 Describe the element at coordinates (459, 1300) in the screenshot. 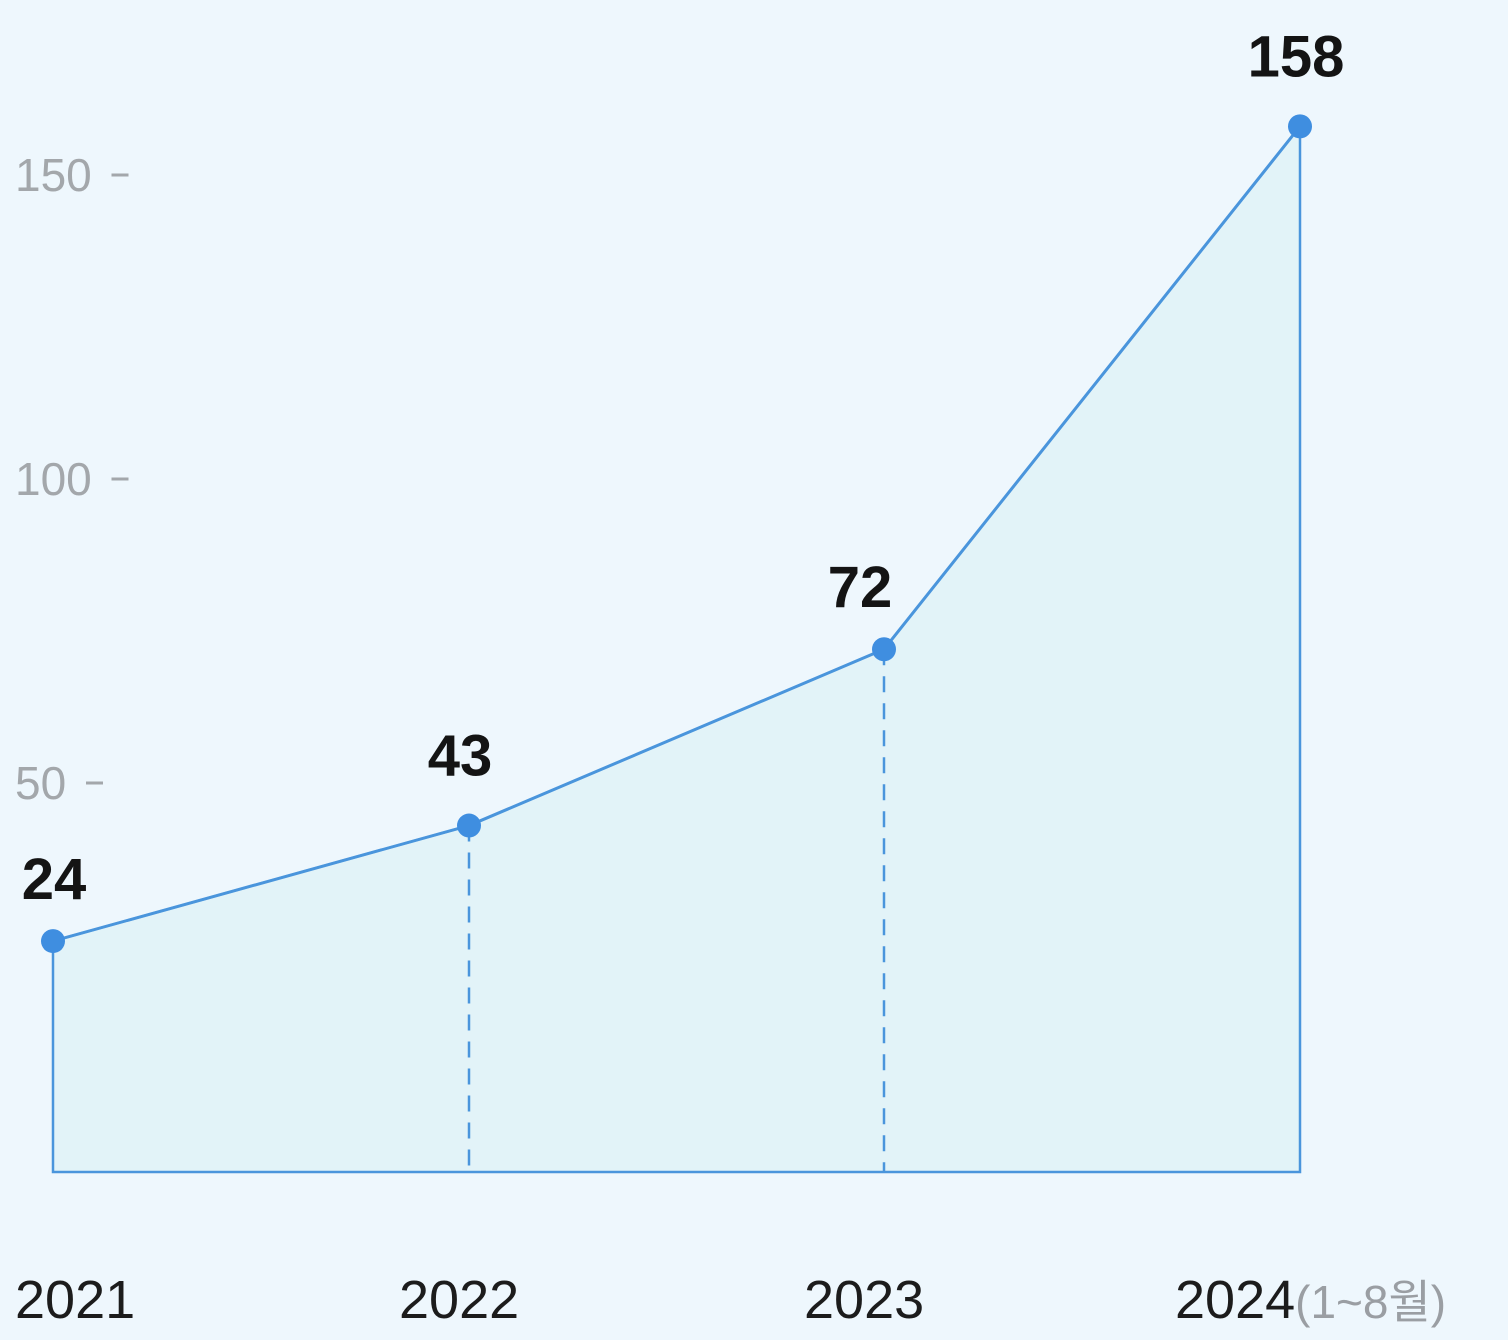

I see `x-tick-label-2022: 2022` at that location.